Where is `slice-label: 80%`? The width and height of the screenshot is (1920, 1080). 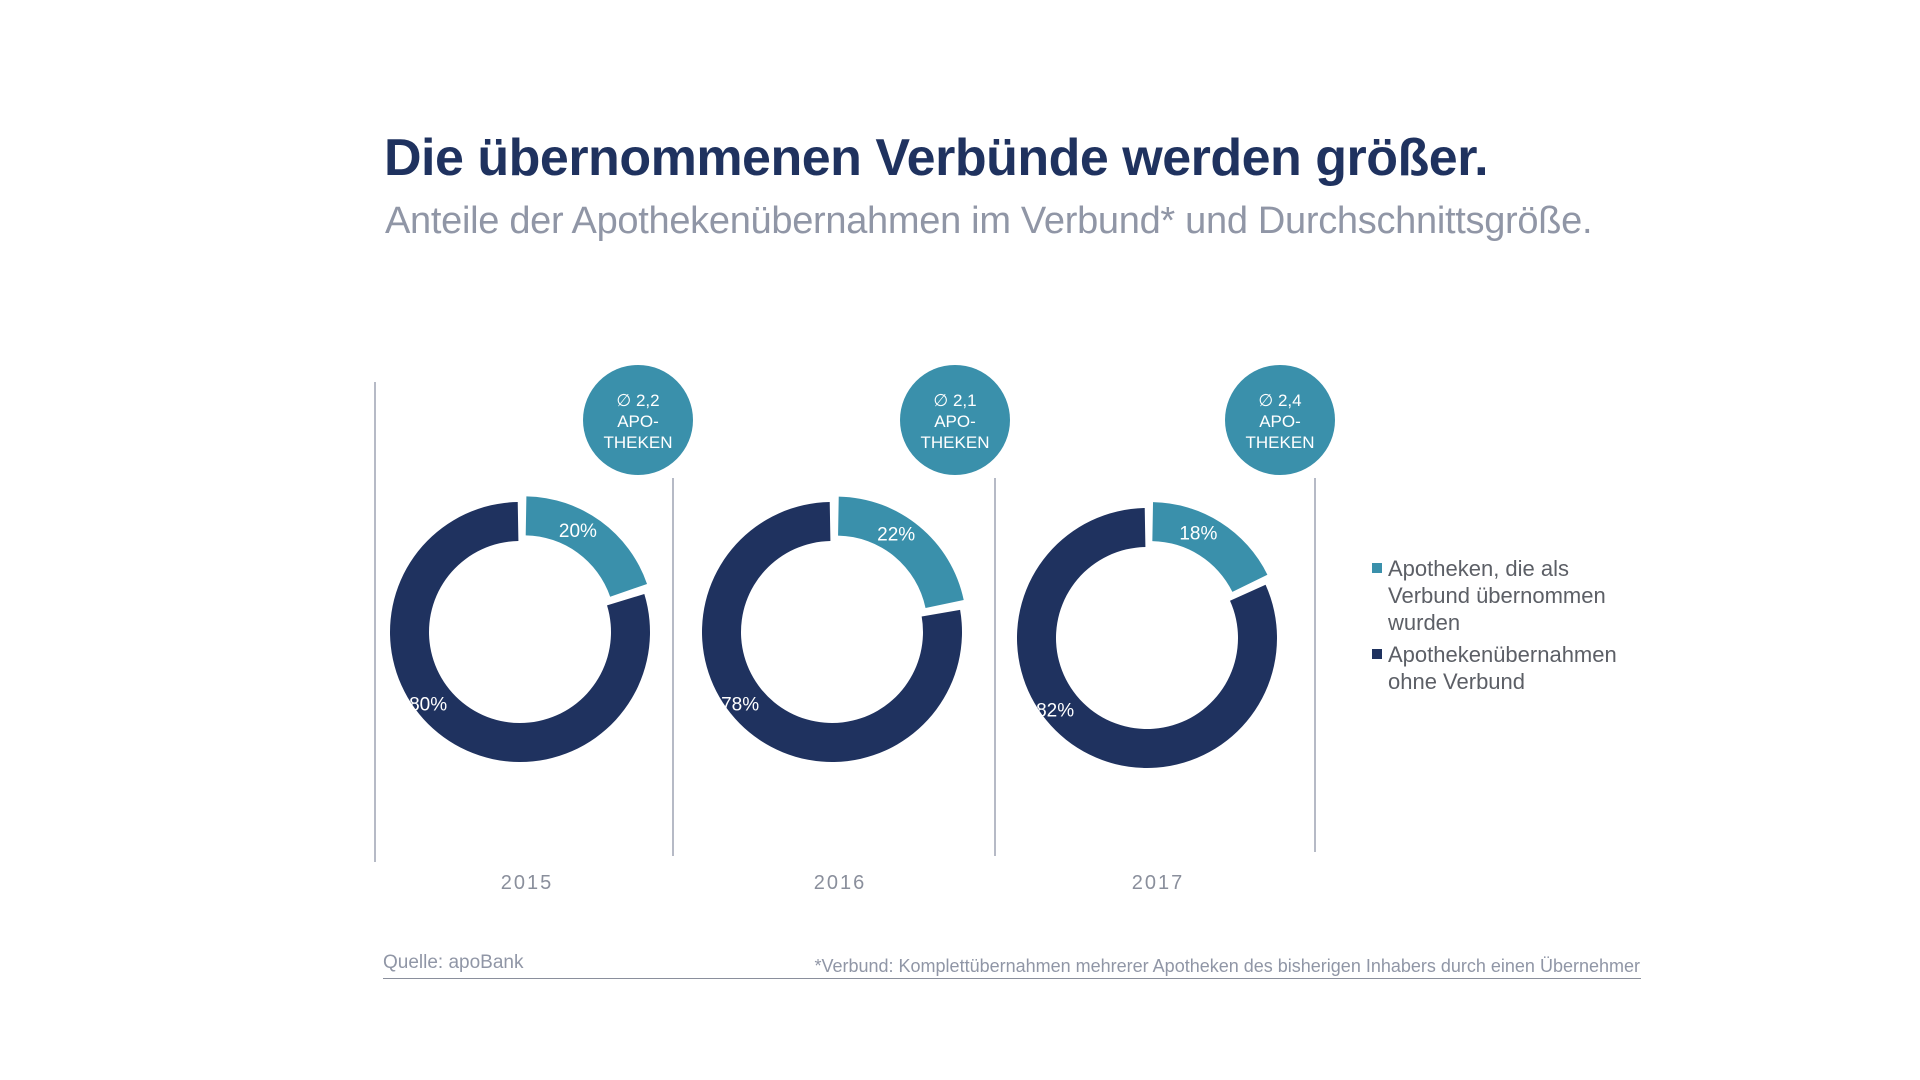 slice-label: 80% is located at coordinates (428, 705).